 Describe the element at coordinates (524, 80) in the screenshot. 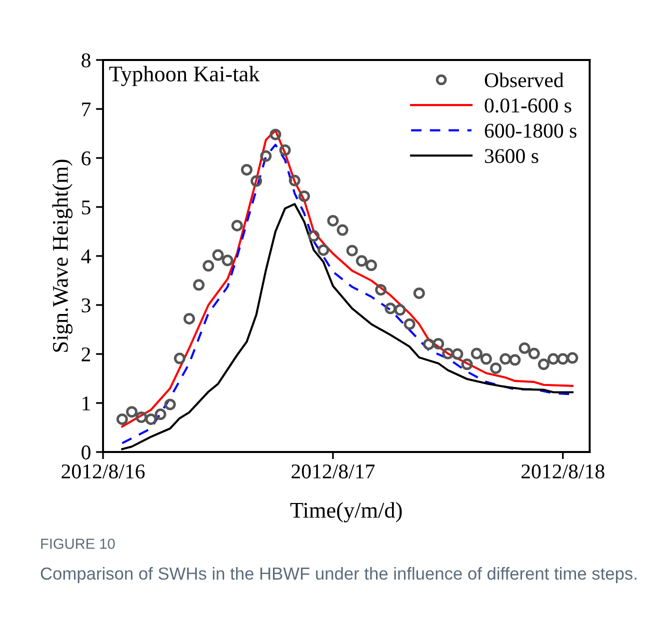

I see `legend-label: Observed` at that location.